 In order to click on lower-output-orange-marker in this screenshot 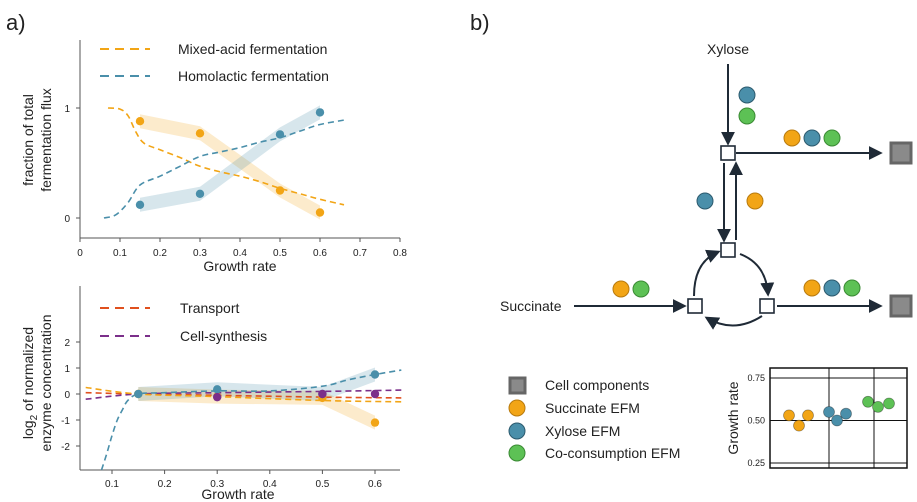, I will do `click(812, 288)`.